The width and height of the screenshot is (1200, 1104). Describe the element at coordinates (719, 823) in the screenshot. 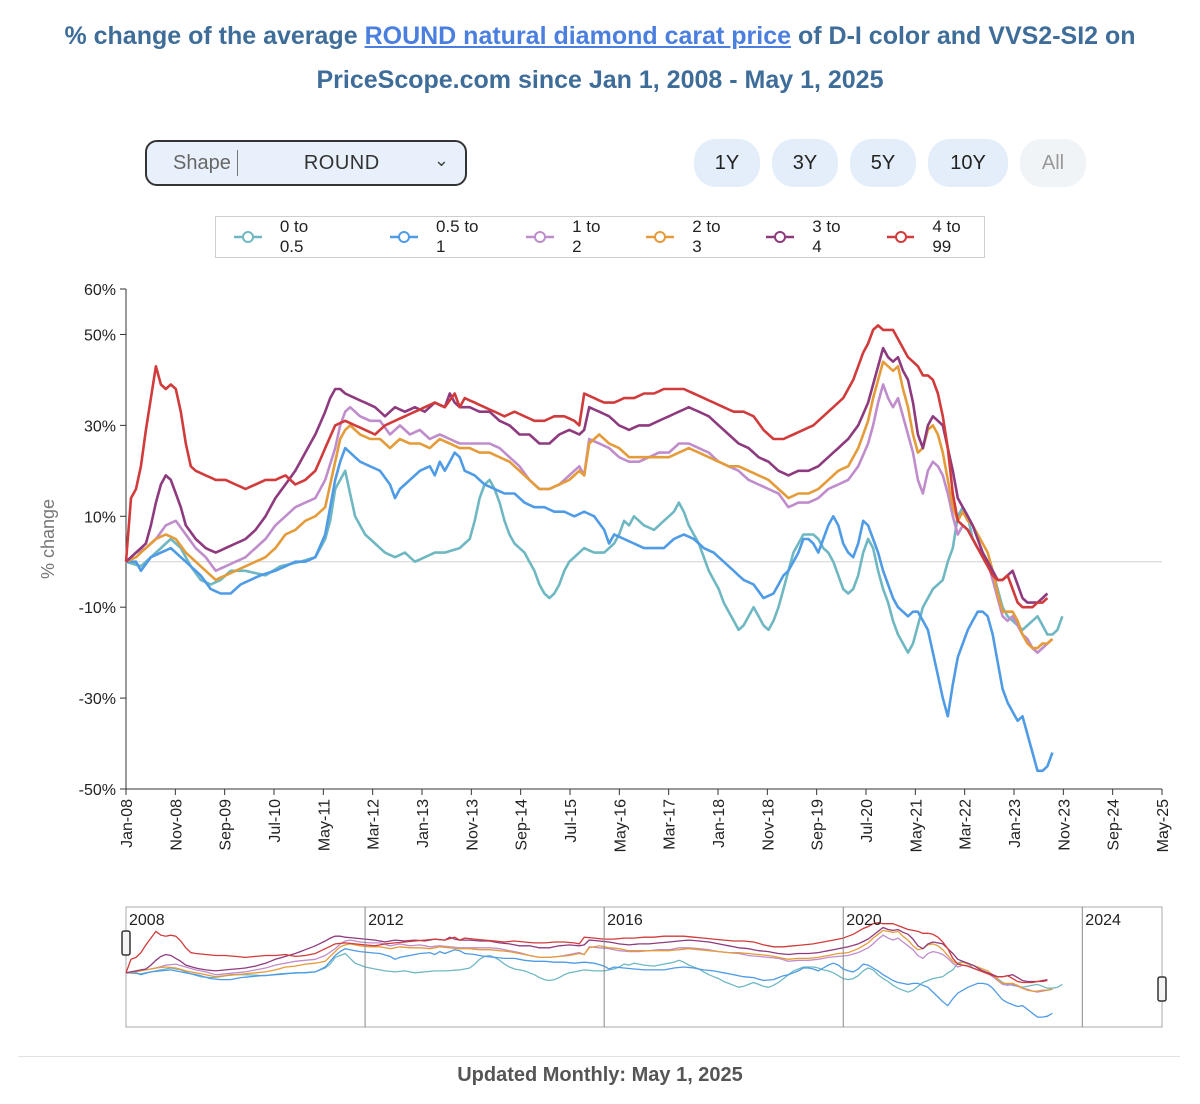

I see `x-tick-label: Jan-18` at that location.